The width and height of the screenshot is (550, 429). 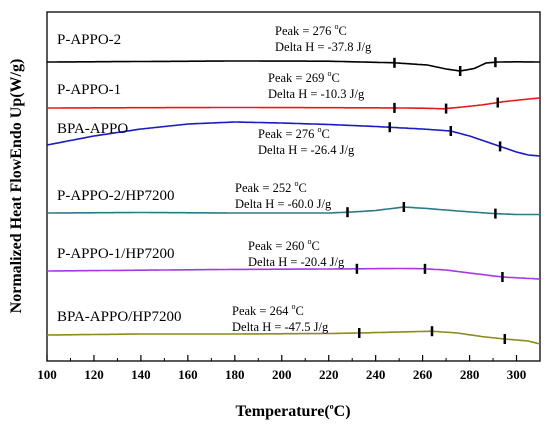 What do you see at coordinates (470, 374) in the screenshot?
I see `x-tick-label: 280` at bounding box center [470, 374].